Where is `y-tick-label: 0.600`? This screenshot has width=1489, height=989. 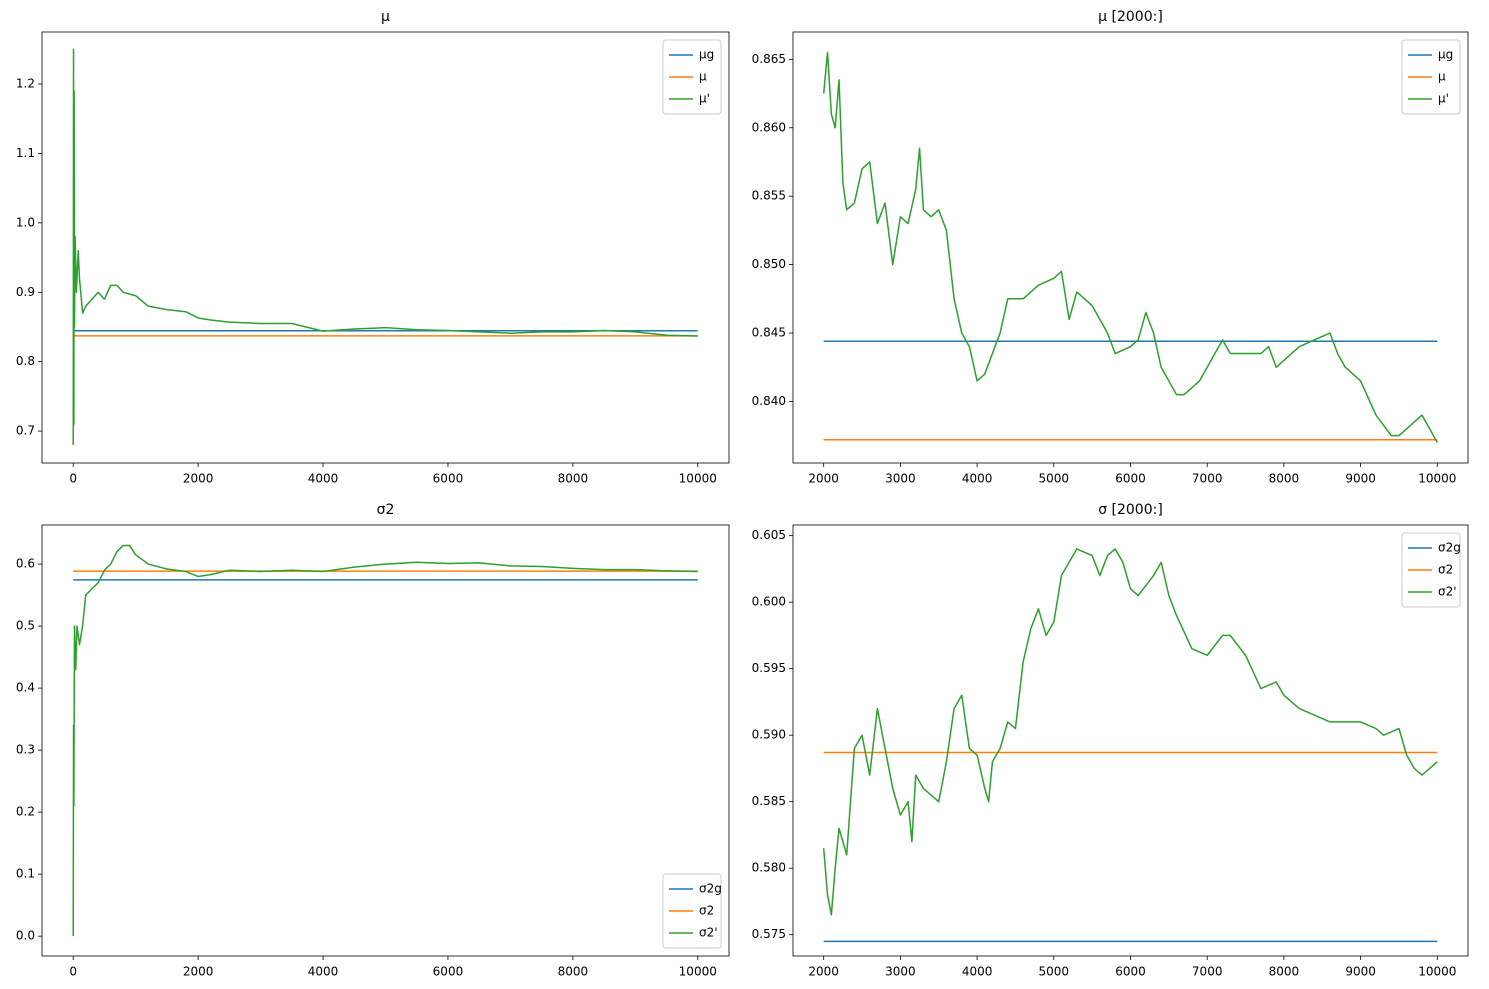
y-tick-label: 0.600 is located at coordinates (769, 602).